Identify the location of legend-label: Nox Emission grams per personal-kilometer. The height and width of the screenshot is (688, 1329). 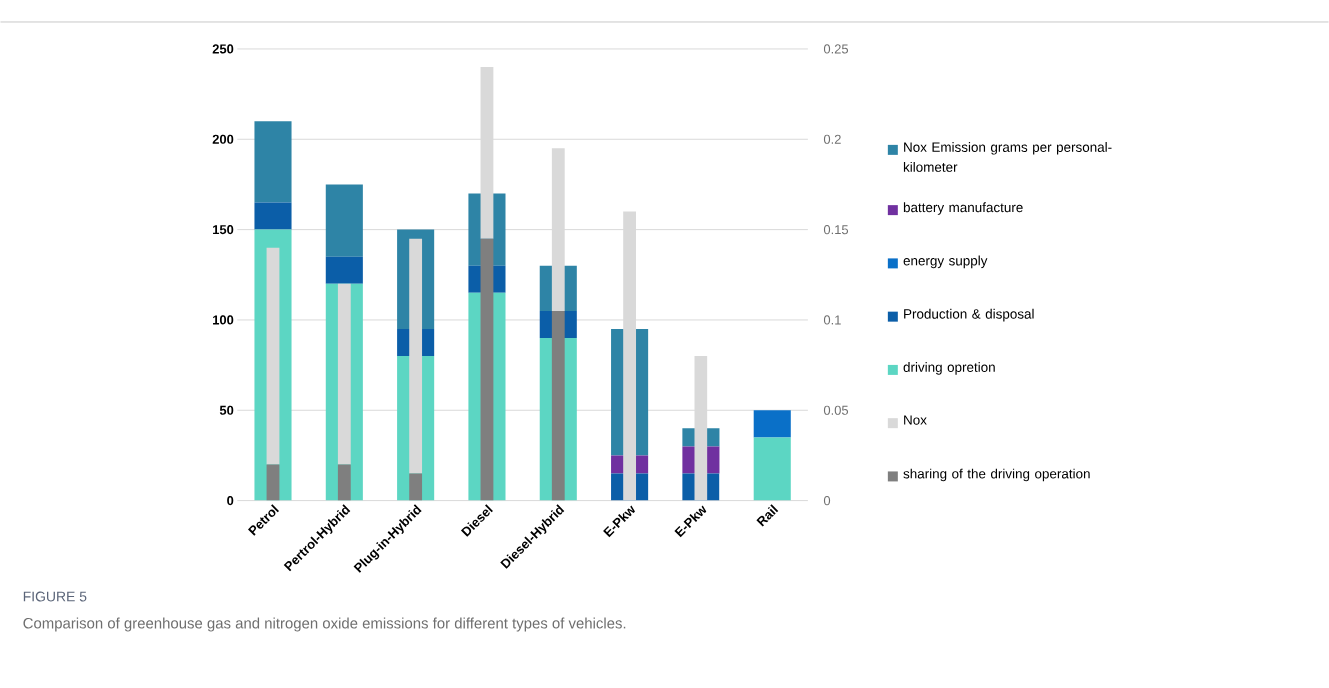
(1007, 156).